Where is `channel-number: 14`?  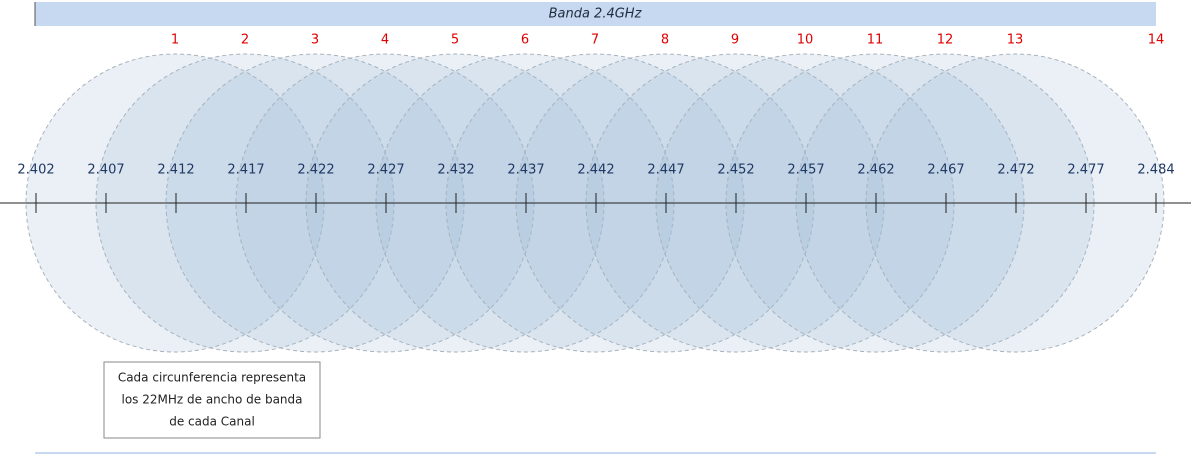
channel-number: 14 is located at coordinates (1156, 40).